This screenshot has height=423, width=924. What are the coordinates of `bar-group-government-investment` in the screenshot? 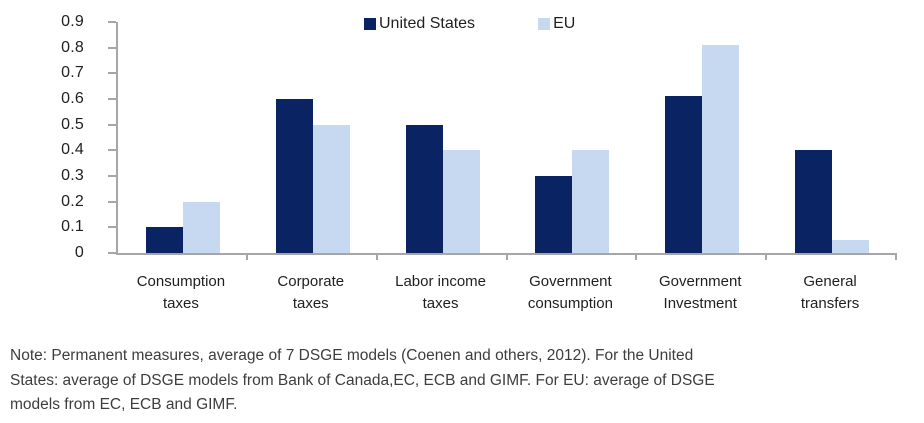 It's located at (702, 137).